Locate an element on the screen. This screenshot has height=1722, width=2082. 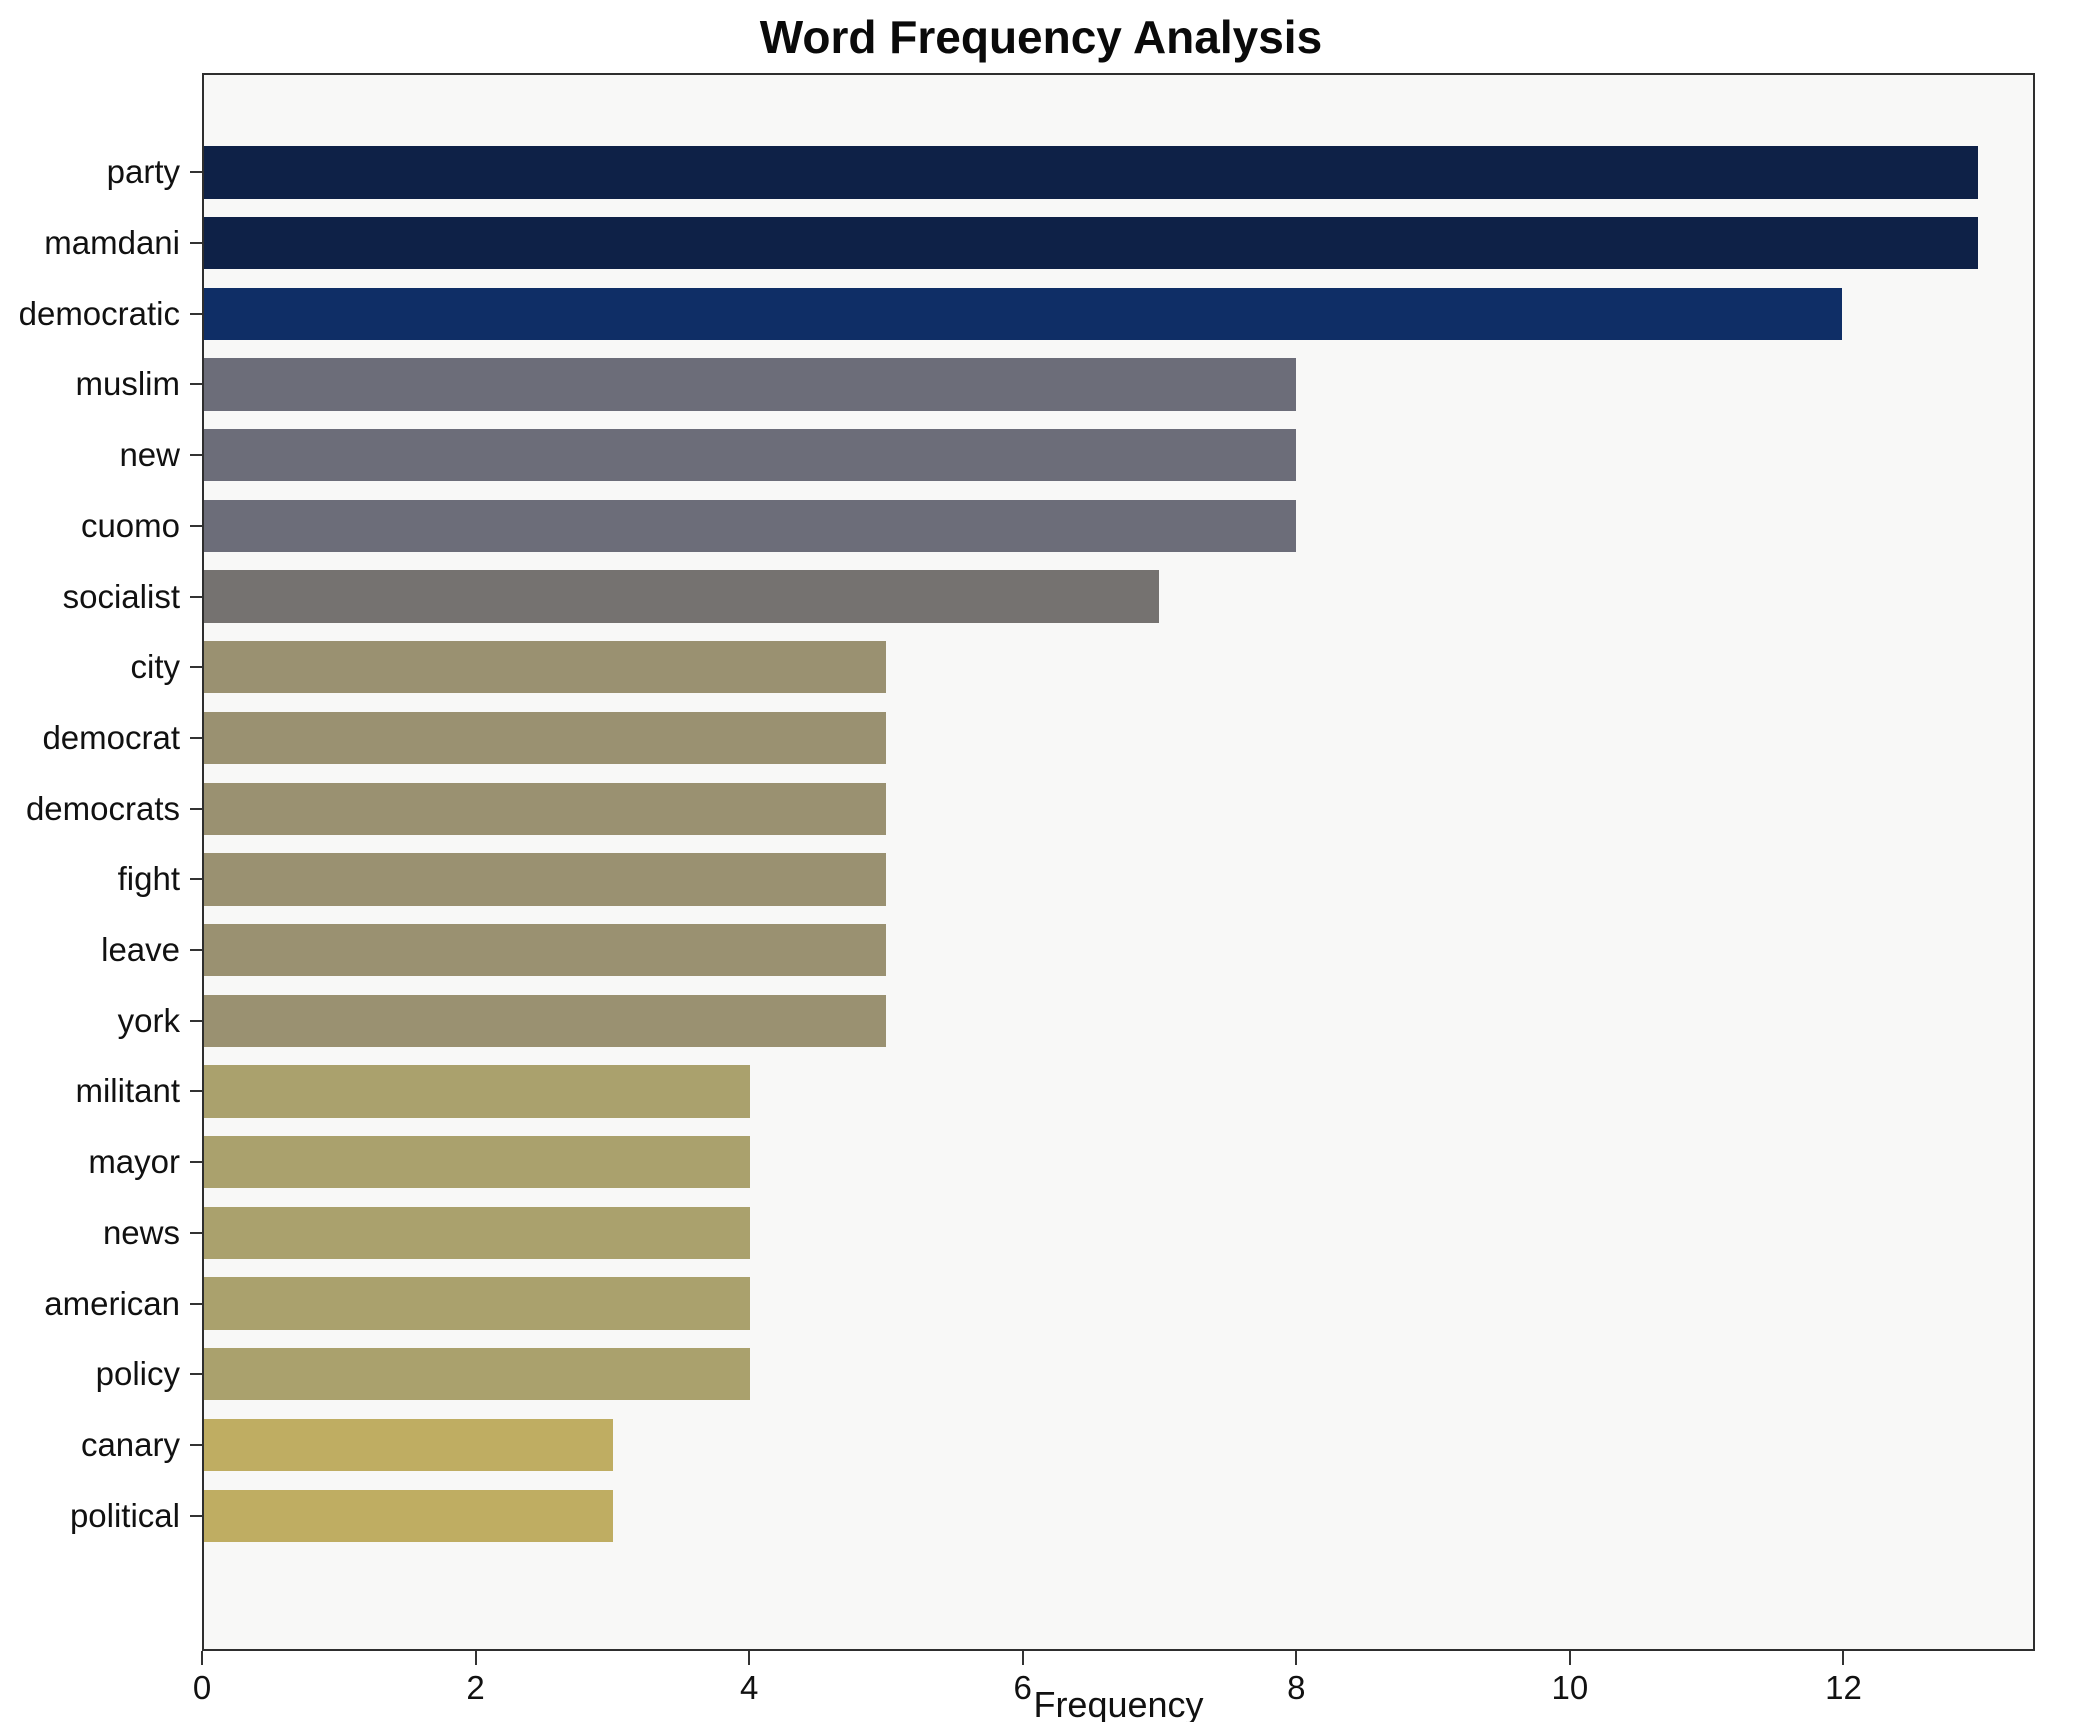
y-tick-label: fight is located at coordinates (148, 879).